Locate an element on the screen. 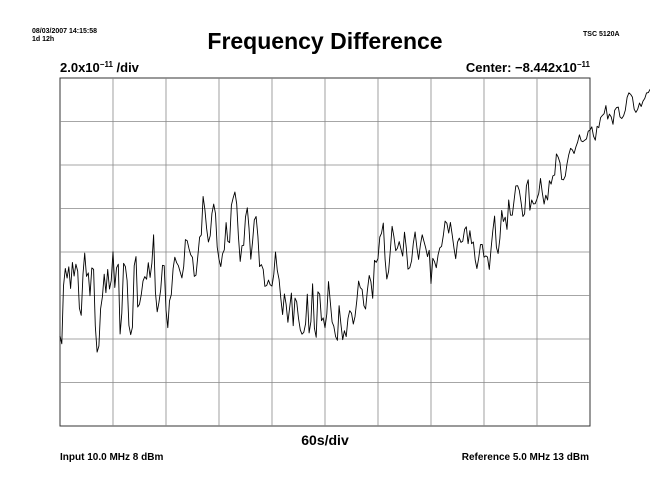 The height and width of the screenshot is (502, 650). y-scale-label: 2.0x10−11 /div is located at coordinates (99, 67).